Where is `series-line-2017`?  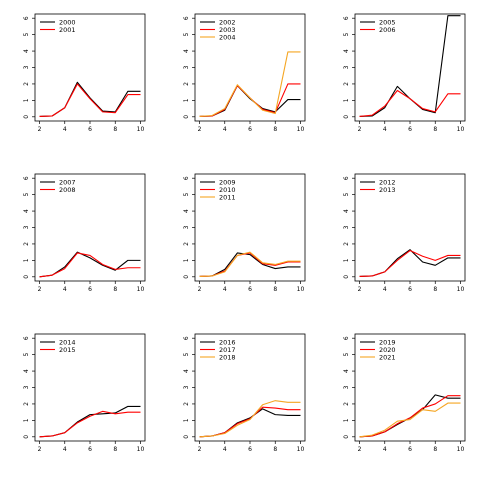
series-line-2017 is located at coordinates (250, 422).